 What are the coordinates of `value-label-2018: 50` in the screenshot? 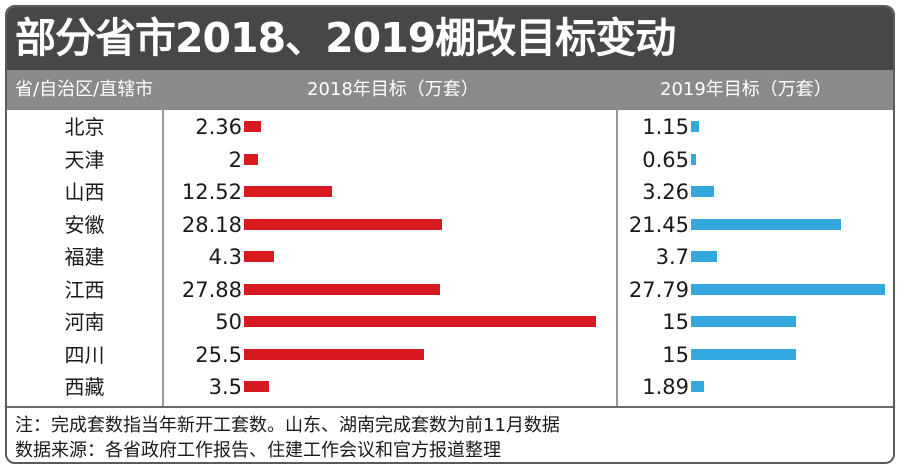 It's located at (228, 322).